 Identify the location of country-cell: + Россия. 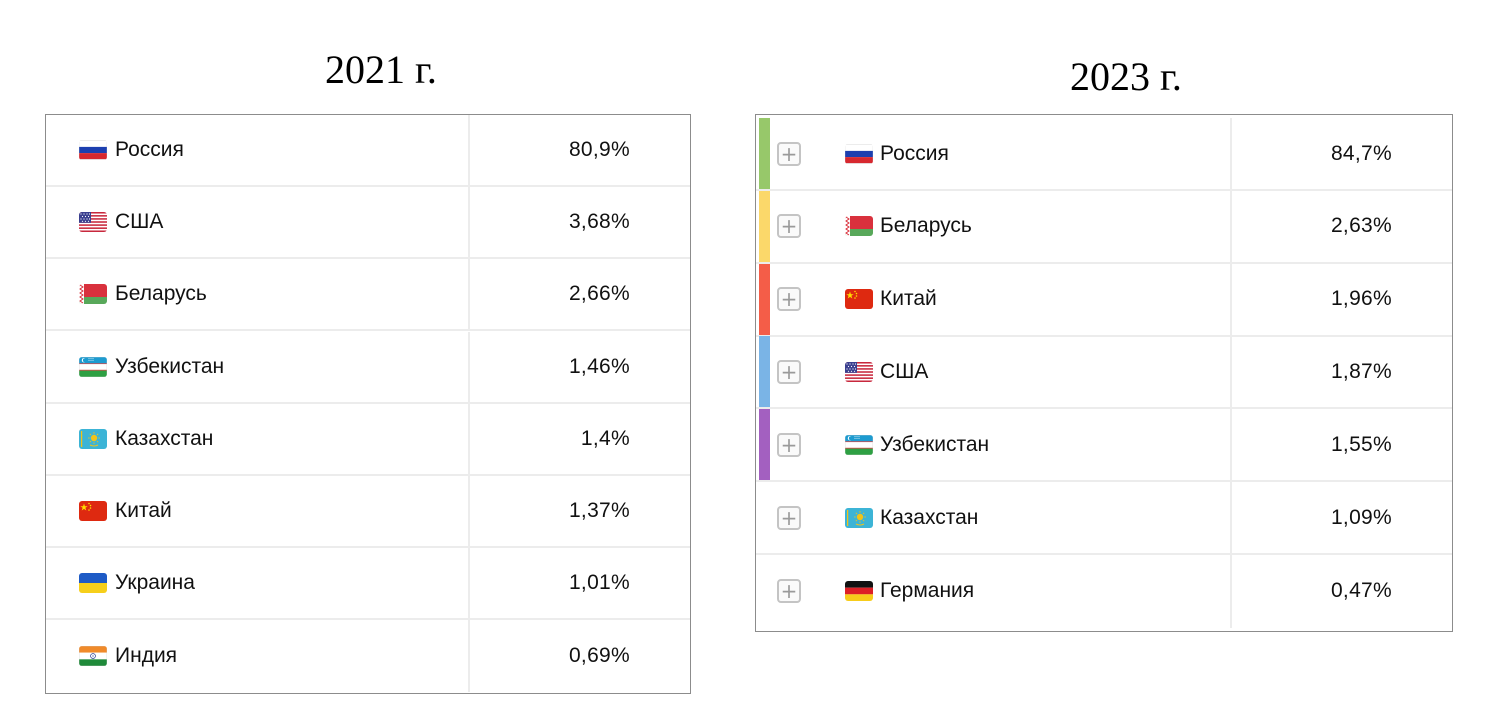
(994, 153).